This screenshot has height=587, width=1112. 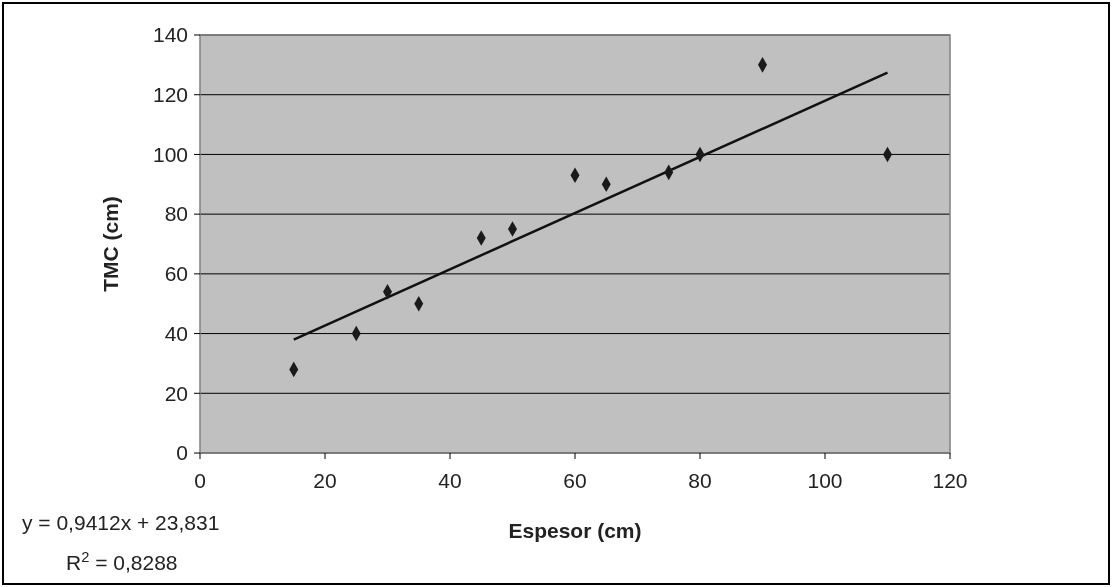 What do you see at coordinates (170, 95) in the screenshot?
I see `y-tick-label: 120` at bounding box center [170, 95].